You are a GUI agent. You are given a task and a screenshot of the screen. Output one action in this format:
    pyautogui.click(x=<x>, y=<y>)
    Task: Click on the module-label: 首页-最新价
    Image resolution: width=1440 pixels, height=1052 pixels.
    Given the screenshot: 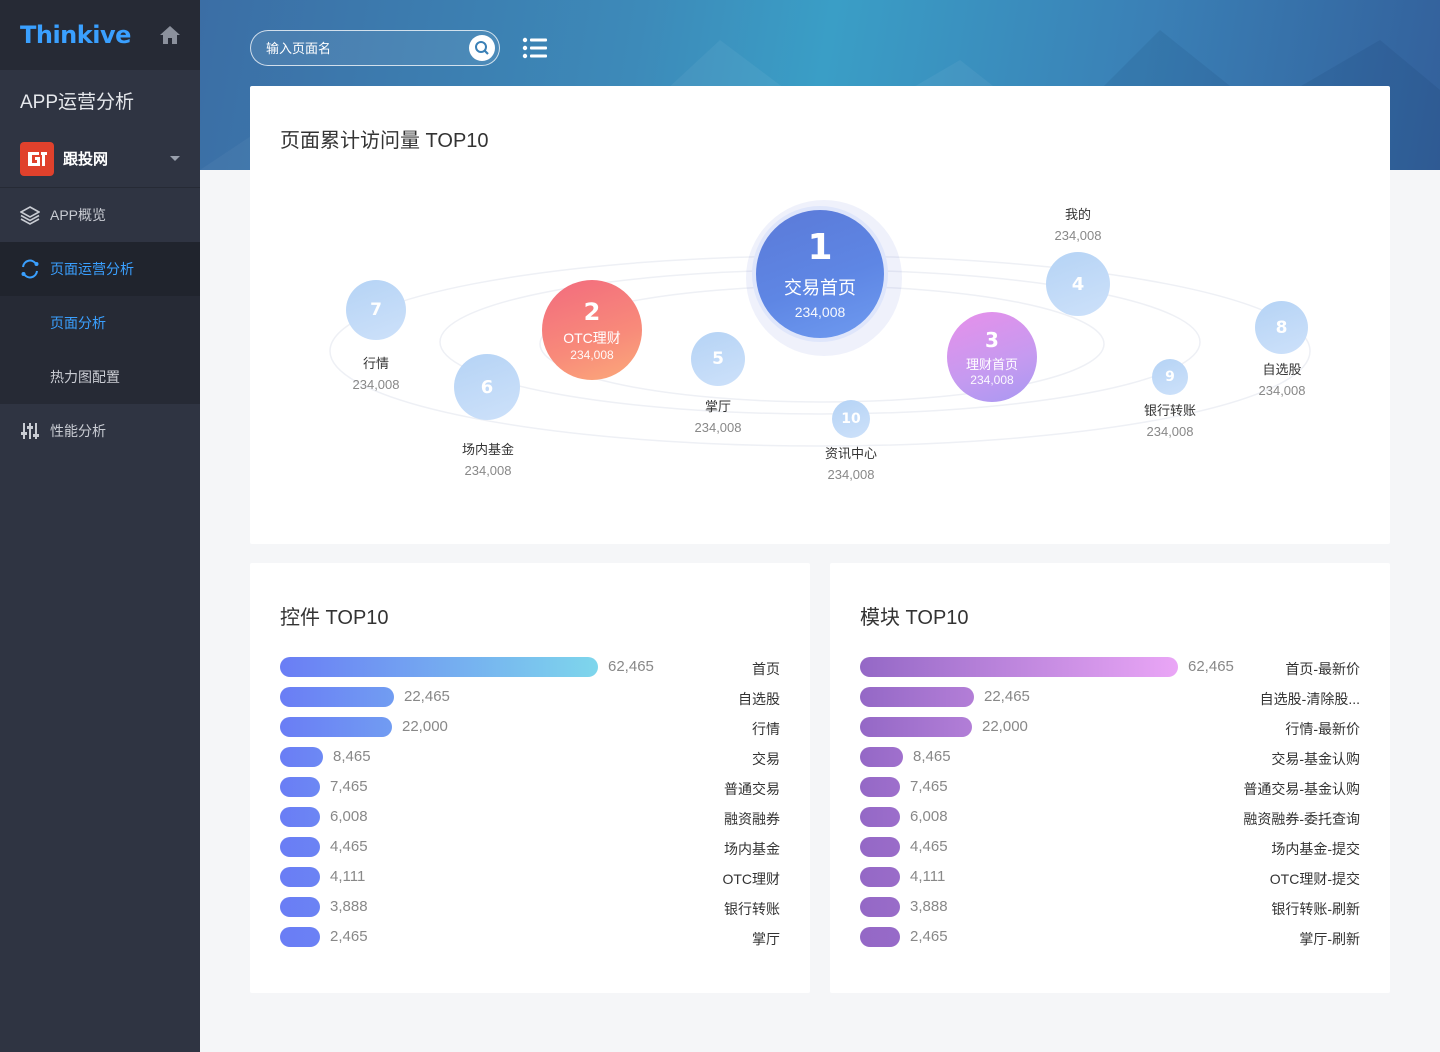 What is the action you would take?
    pyautogui.click(x=1322, y=669)
    